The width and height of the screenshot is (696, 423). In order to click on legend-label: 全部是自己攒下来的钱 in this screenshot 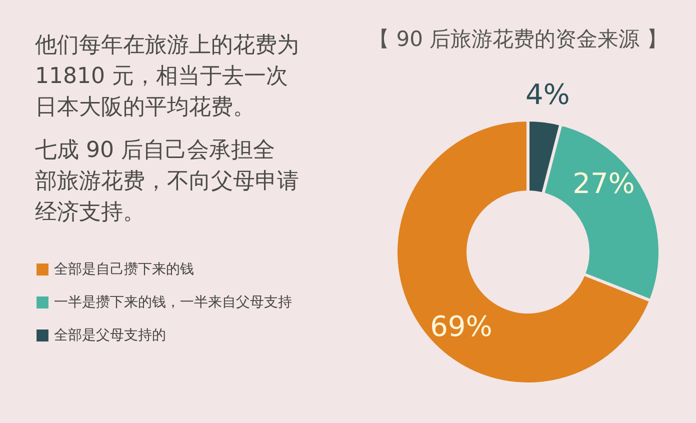, I will do `click(124, 270)`.